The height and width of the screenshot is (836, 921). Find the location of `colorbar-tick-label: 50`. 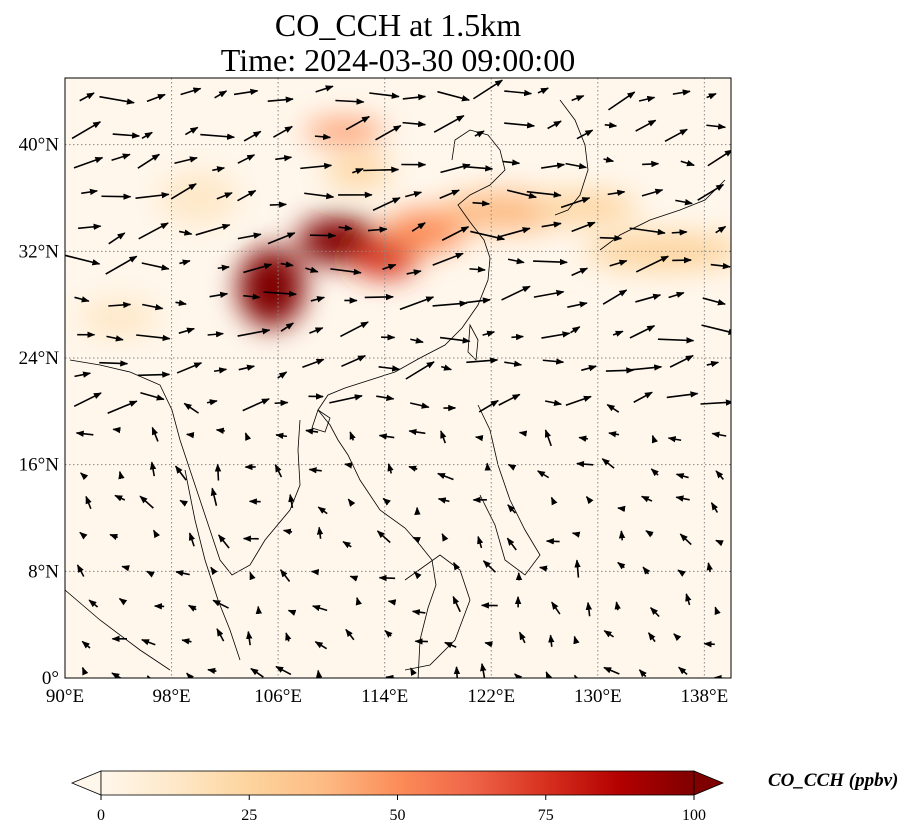

colorbar-tick-label: 50 is located at coordinates (398, 815).